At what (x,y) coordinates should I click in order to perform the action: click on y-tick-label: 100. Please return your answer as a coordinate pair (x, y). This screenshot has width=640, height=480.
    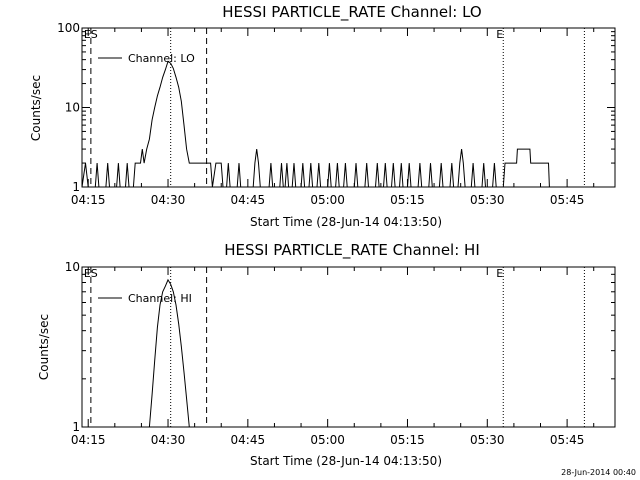
    Looking at the image, I should click on (68, 28).